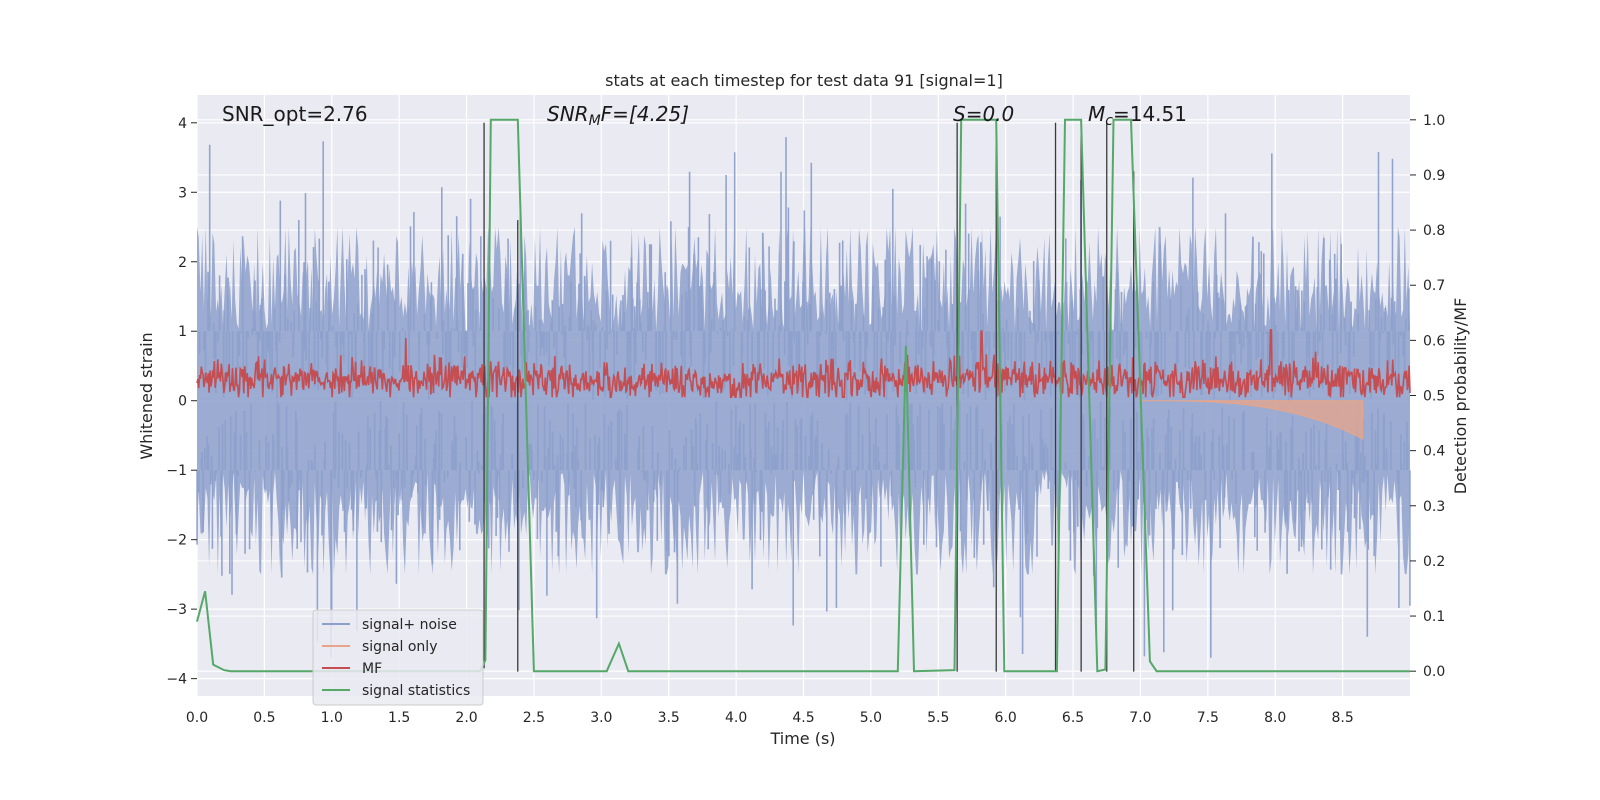 This screenshot has width=1600, height=800. Describe the element at coordinates (1434, 562) in the screenshot. I see `y2-tick-label: 0.2` at that location.